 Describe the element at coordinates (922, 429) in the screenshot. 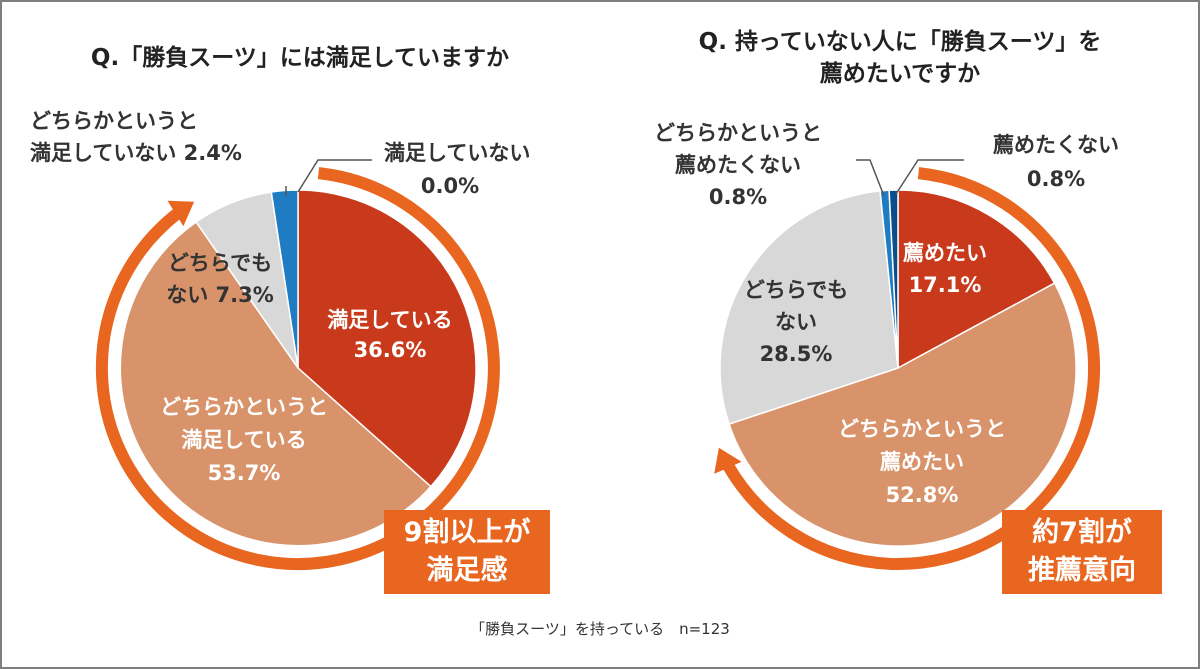

I see `label-somewhat-recommend-1: どちらかというと` at that location.